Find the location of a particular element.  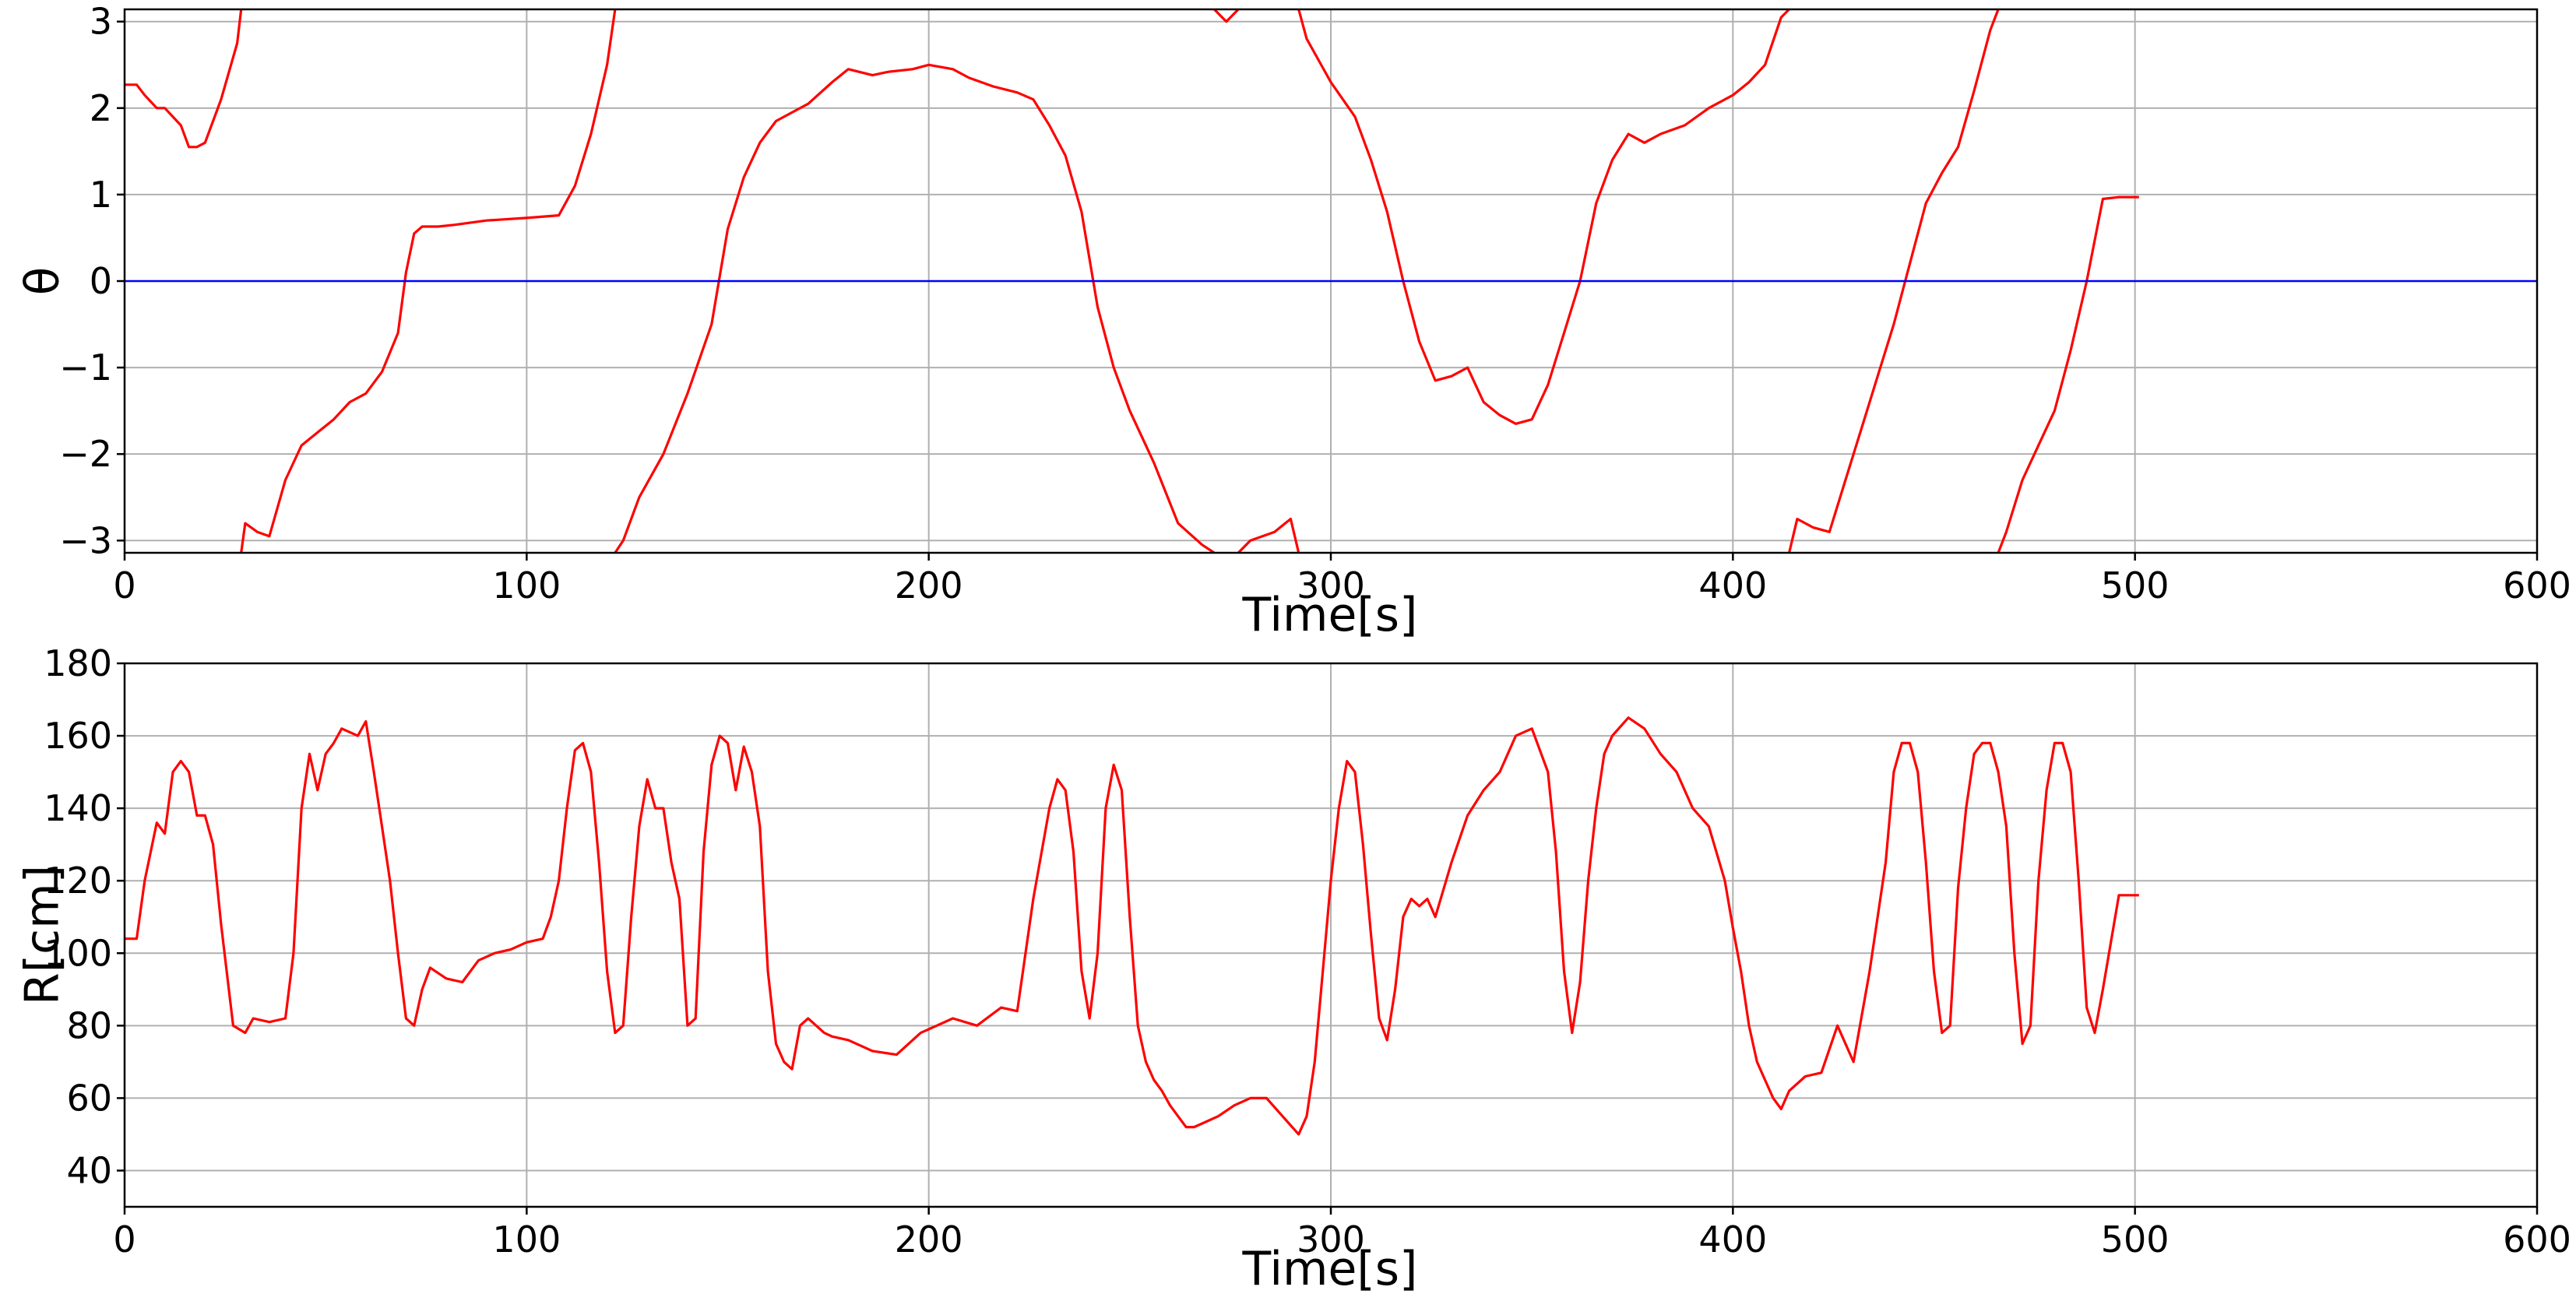

radius-x-tick-label: 200 is located at coordinates (929, 1239).